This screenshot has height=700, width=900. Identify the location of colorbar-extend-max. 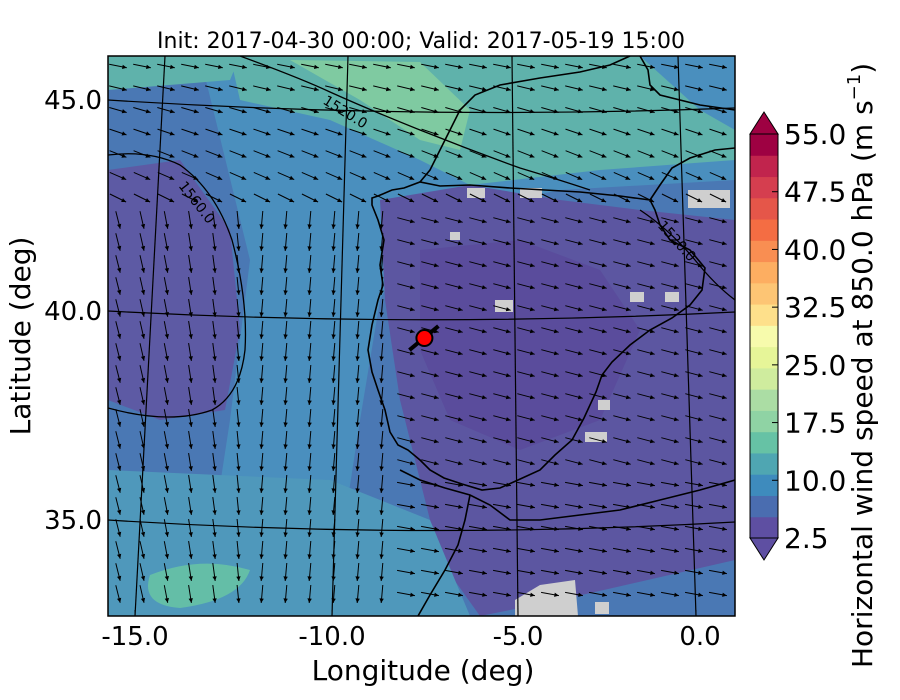
(764, 123).